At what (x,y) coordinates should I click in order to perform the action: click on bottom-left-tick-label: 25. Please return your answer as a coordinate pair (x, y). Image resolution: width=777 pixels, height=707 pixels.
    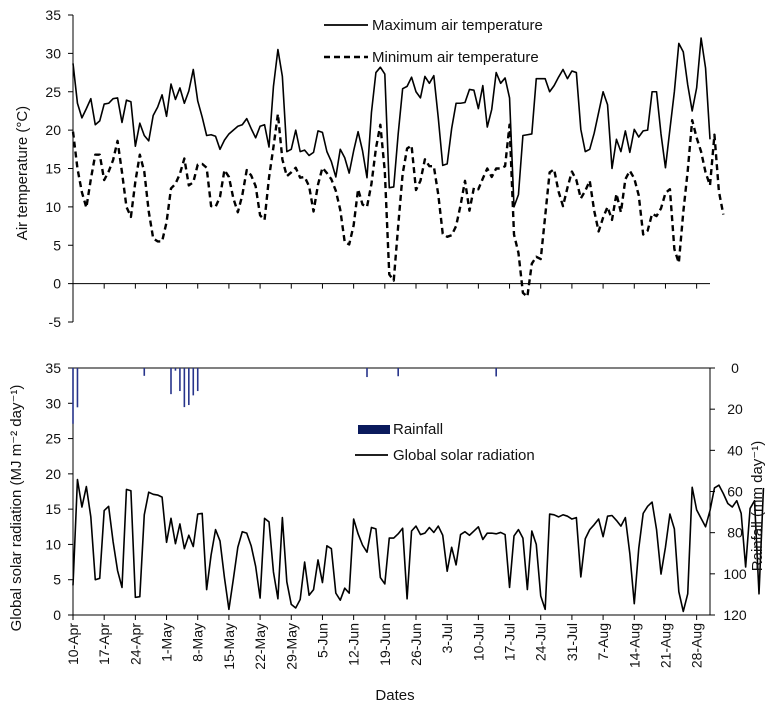
    Looking at the image, I should click on (53, 439).